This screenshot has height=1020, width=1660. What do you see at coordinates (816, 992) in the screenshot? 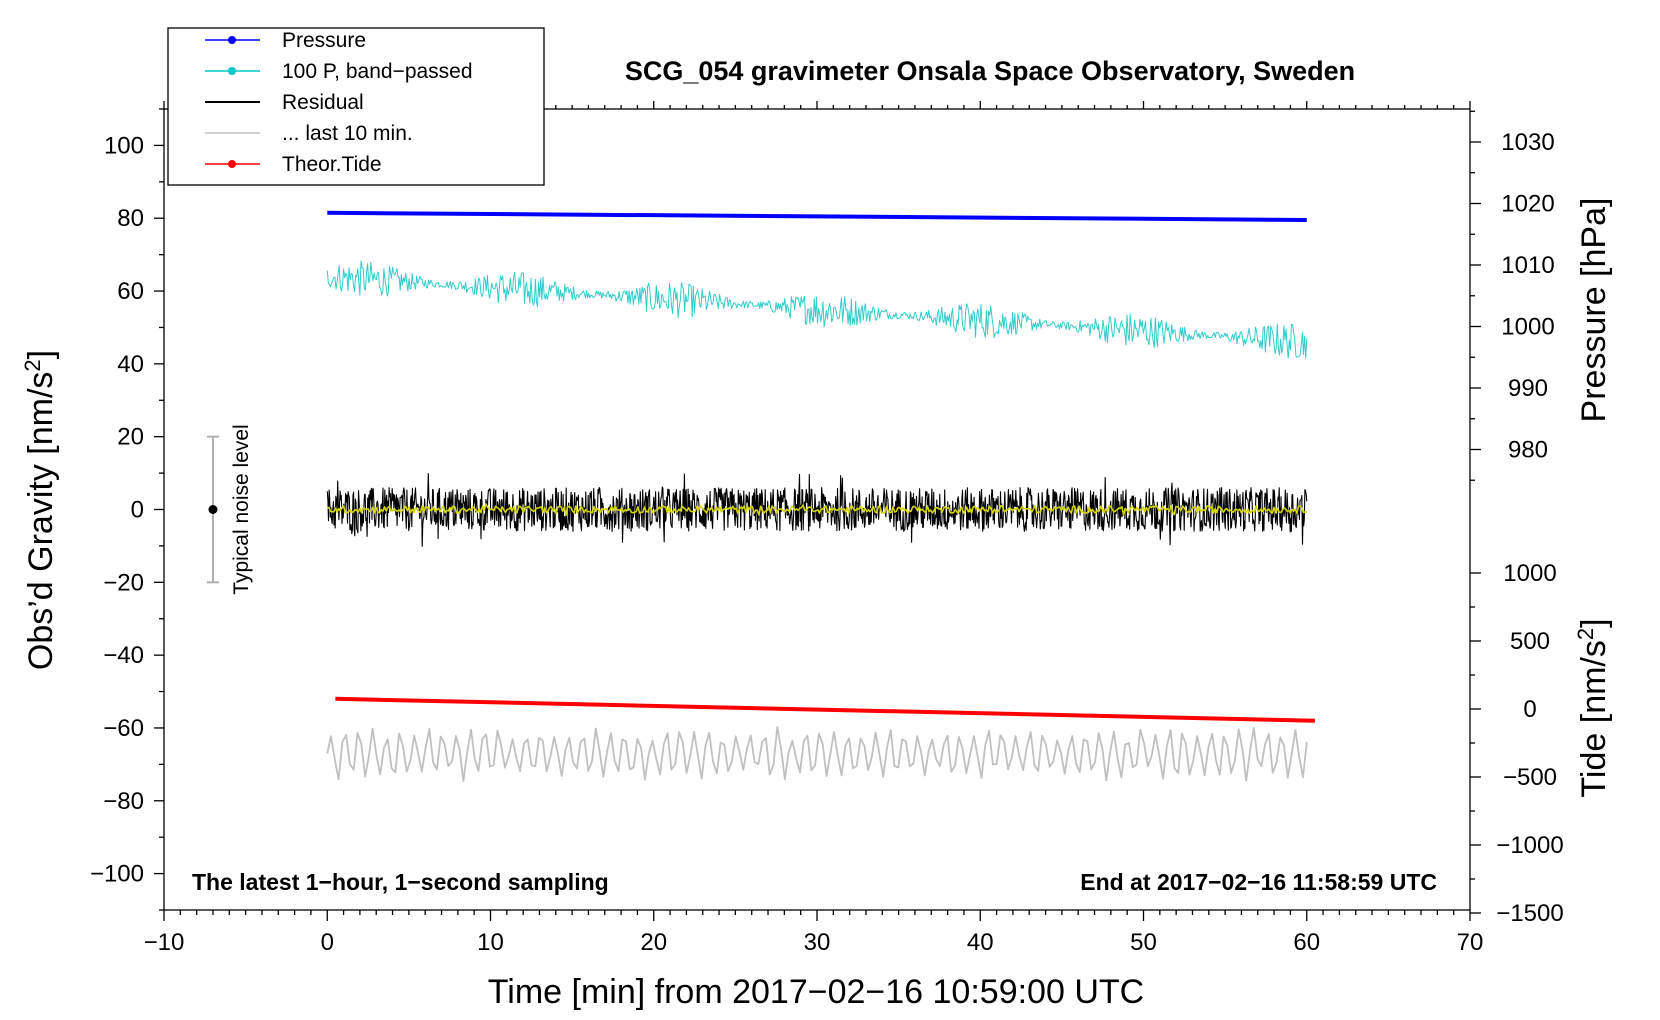
I see `x-axis-label: Time [min] from 2017−02−16 10:59:00 UTC` at bounding box center [816, 992].